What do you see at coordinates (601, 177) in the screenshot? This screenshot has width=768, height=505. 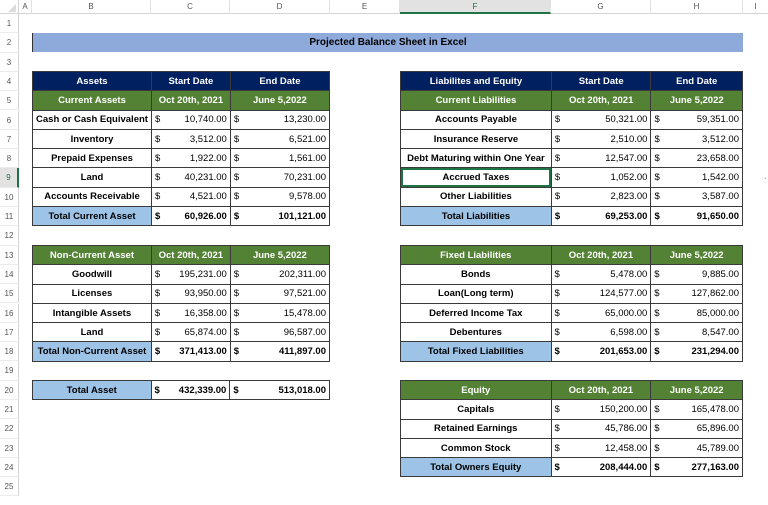 I see `start-amount-cell: $1,052.00` at bounding box center [601, 177].